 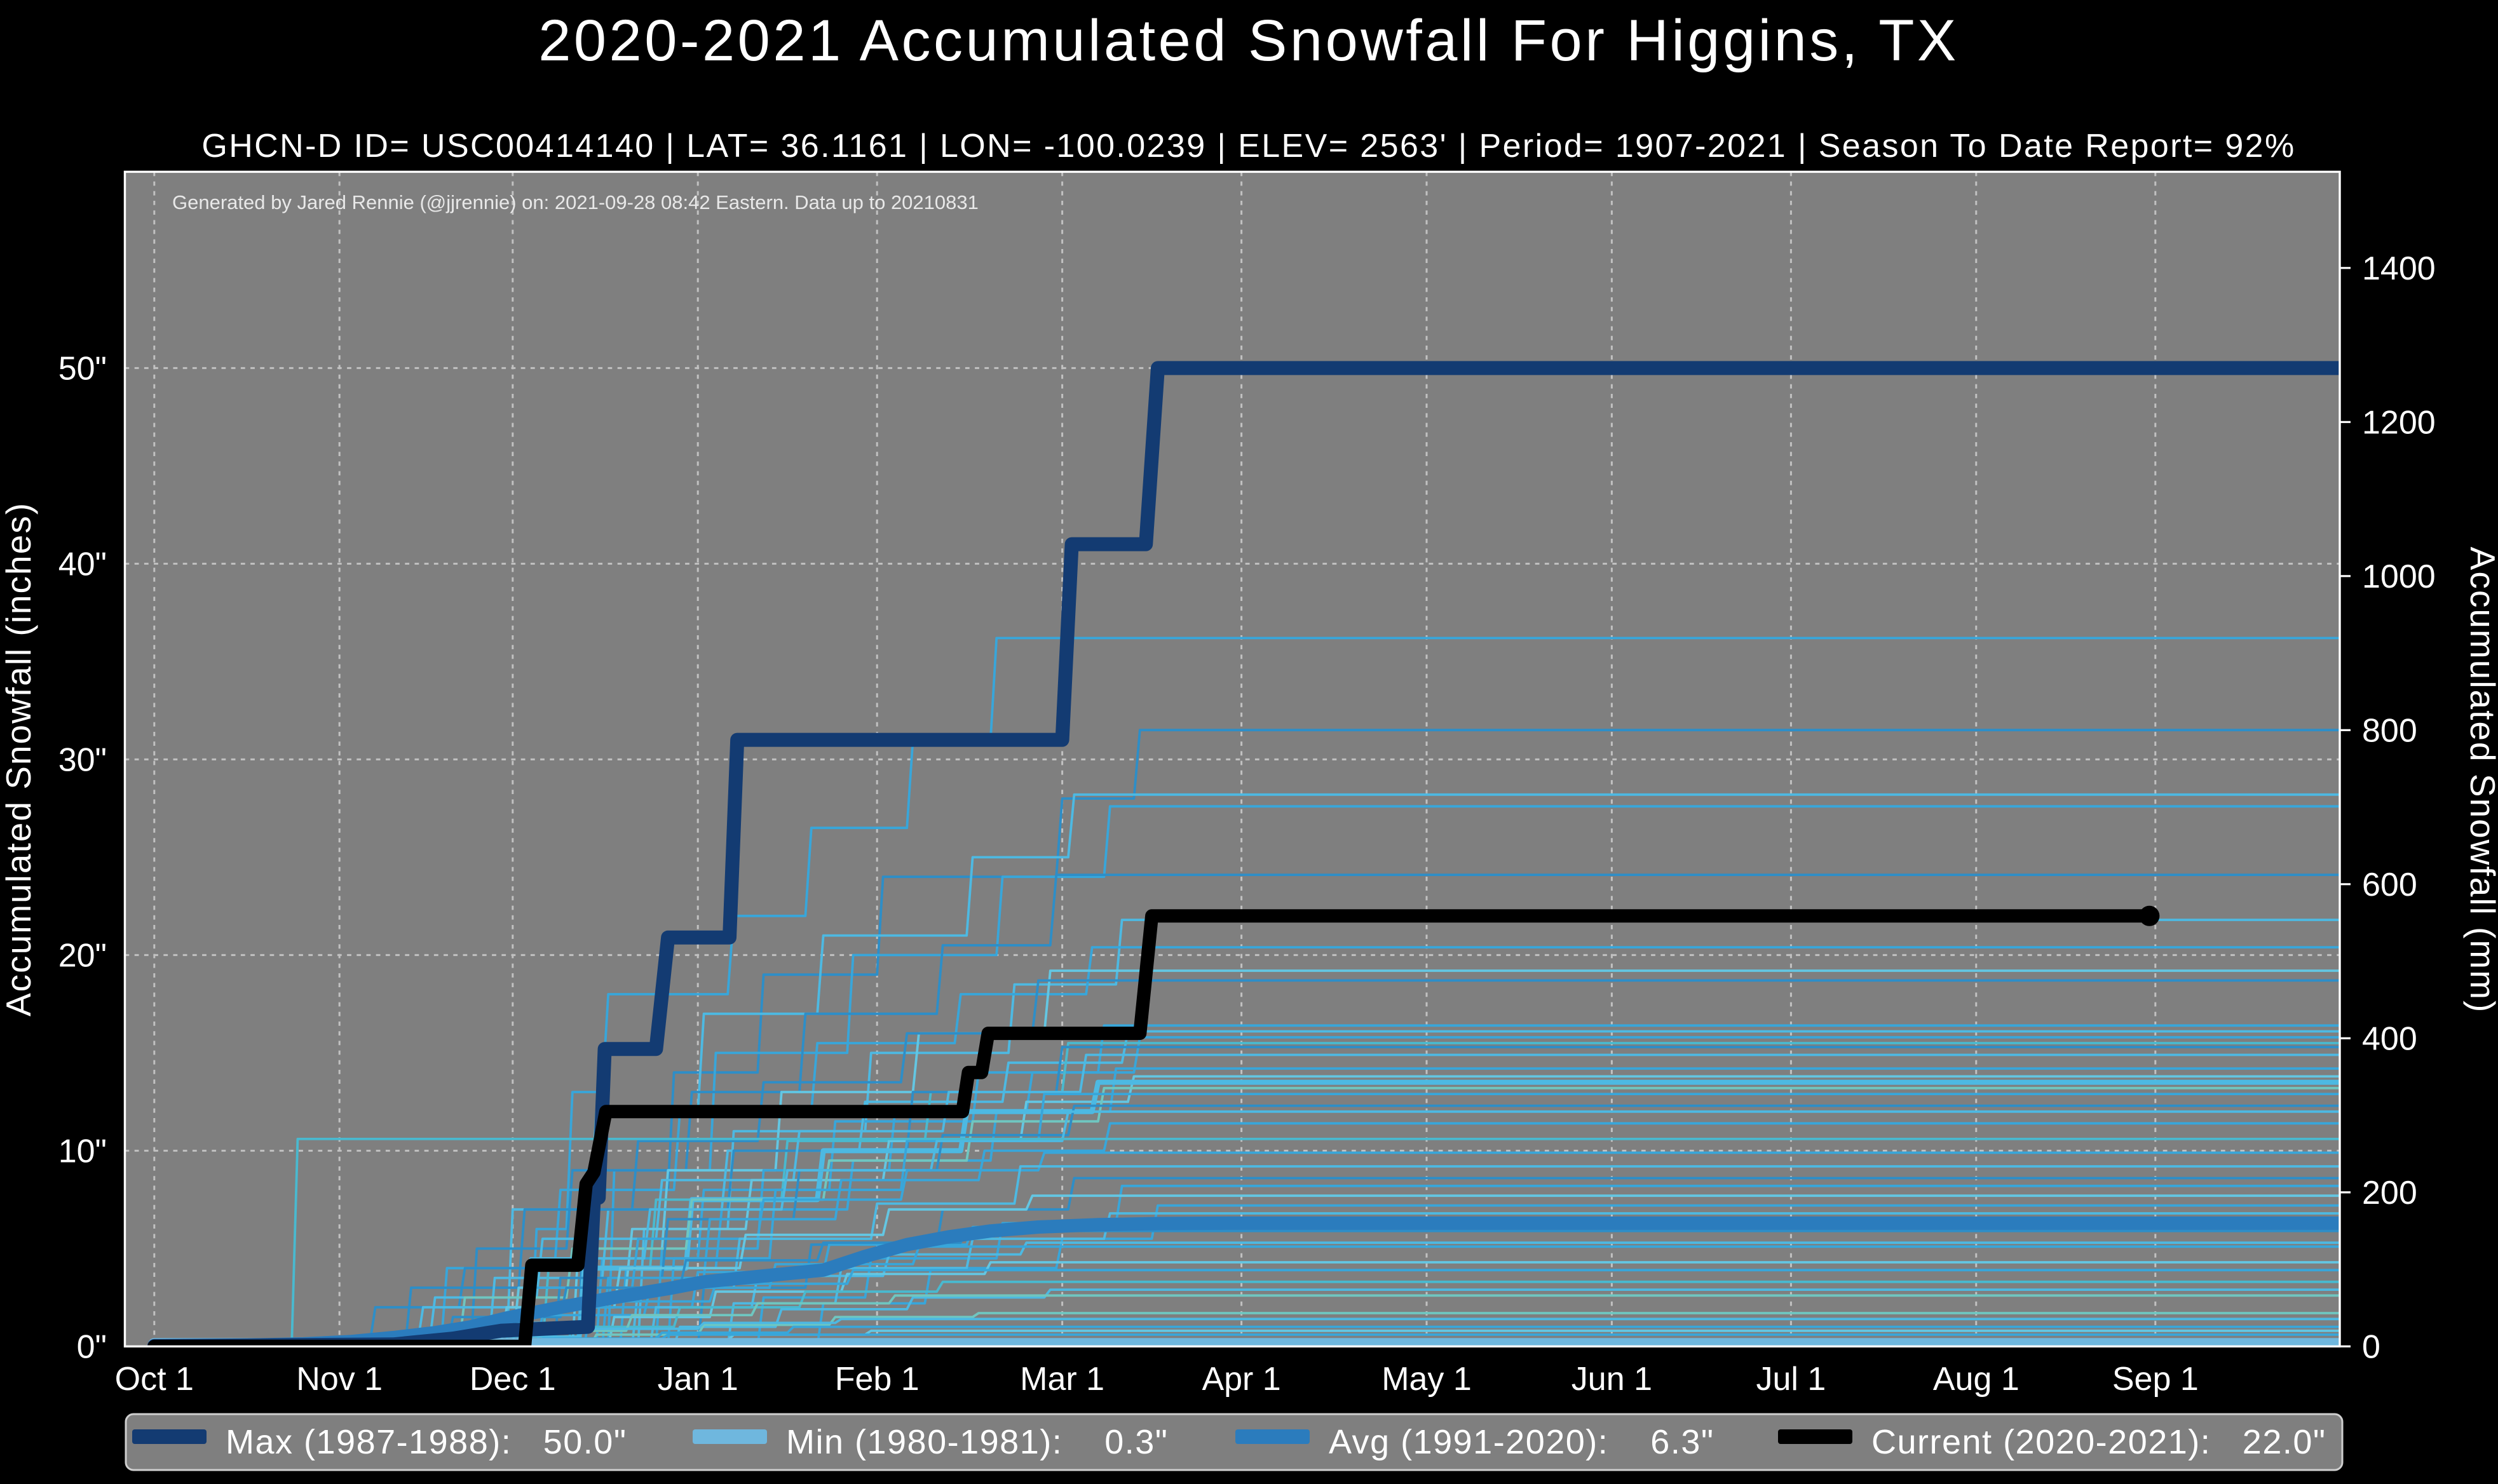 What do you see at coordinates (1062, 1379) in the screenshot?
I see `svg-text: Mar 1` at bounding box center [1062, 1379].